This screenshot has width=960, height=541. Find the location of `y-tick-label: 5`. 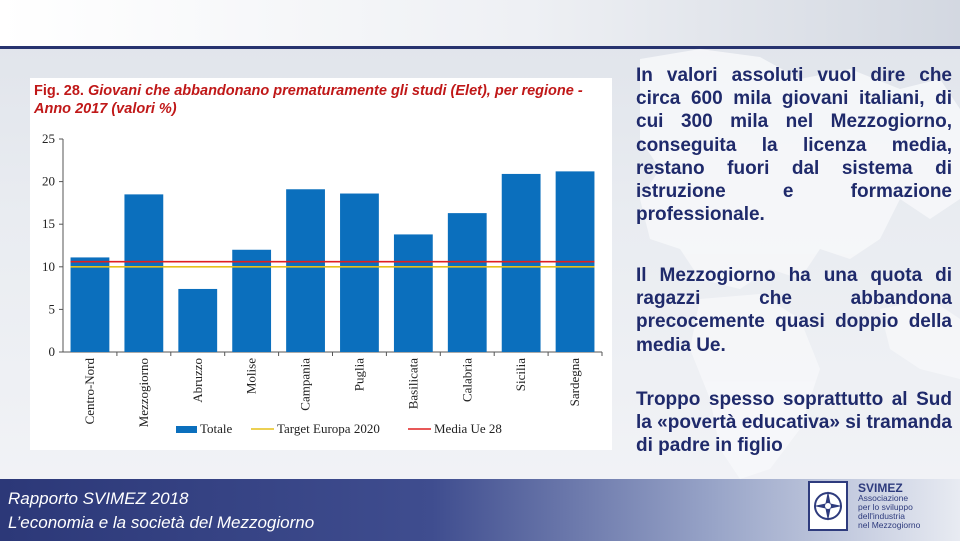

y-tick-label: 5 is located at coordinates (52, 308).